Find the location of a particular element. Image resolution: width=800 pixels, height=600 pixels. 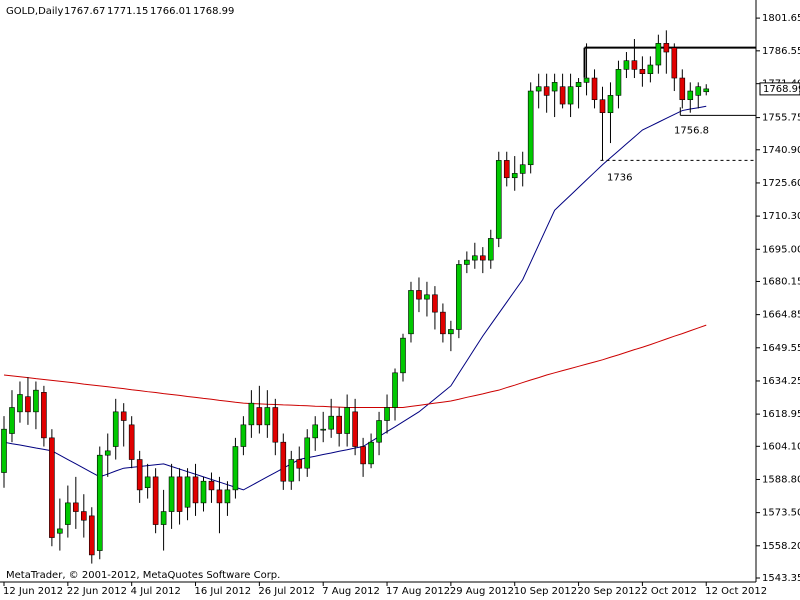

y-tick-label: 1558.20 is located at coordinates (781, 546).